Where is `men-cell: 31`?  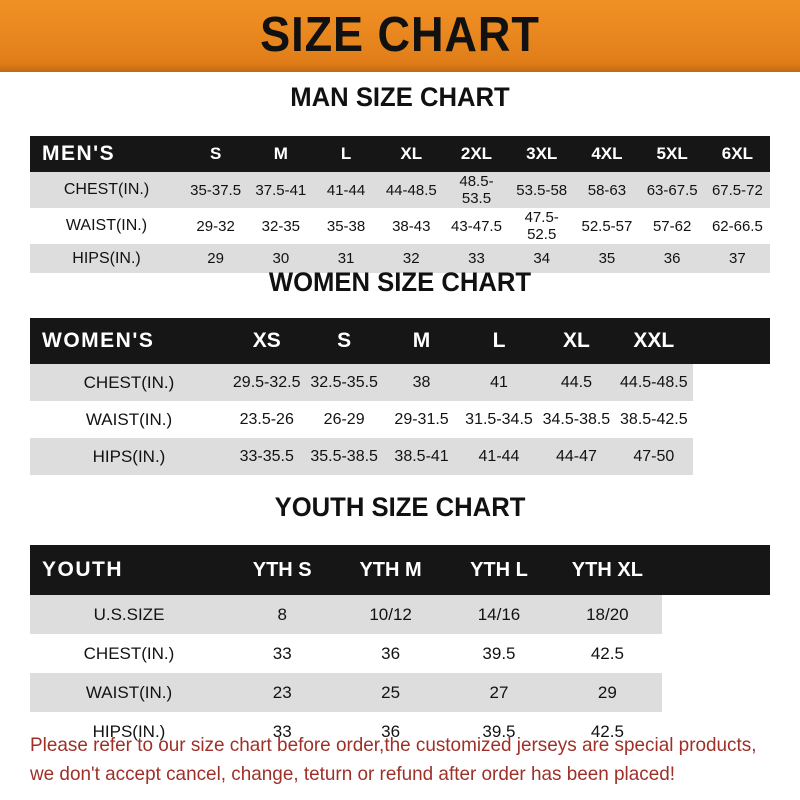
men-cell: 31 is located at coordinates (346, 258).